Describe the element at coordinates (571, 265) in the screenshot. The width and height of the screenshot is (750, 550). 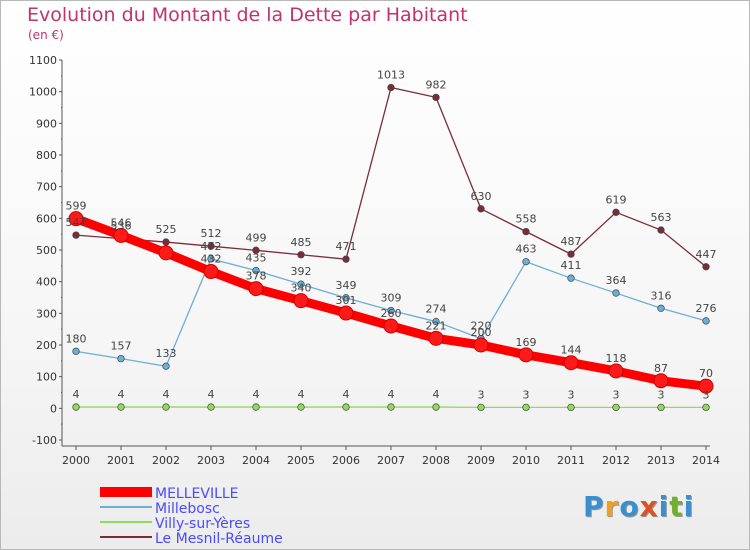
I see `data-label-millebosc: 411` at that location.